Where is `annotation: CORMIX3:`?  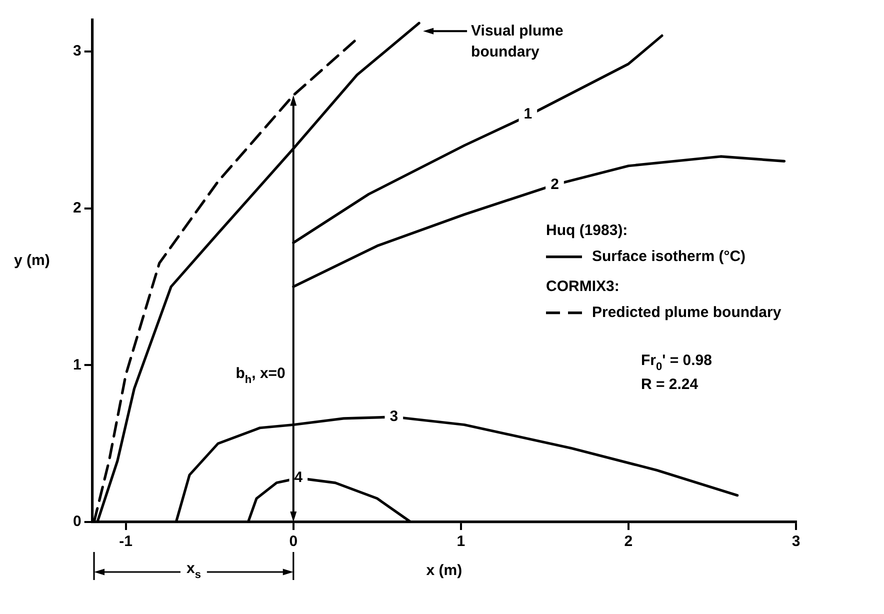
annotation: CORMIX3: is located at coordinates (583, 286).